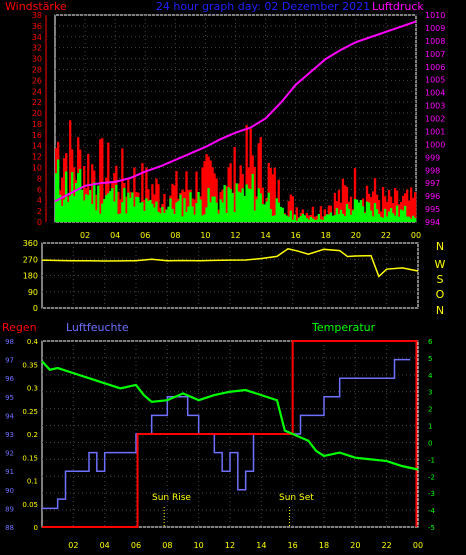 The width and height of the screenshot is (466, 555). What do you see at coordinates (73, 545) in the screenshot?
I see `panel3-xtick-label: 02` at bounding box center [73, 545].